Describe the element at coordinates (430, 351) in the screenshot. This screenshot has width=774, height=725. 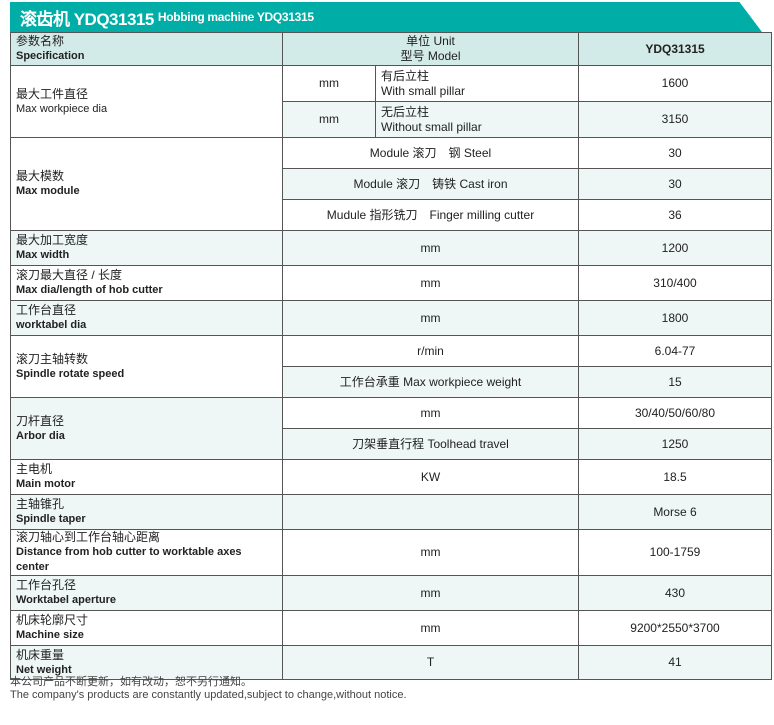
I see `unit-cell: r/min` at that location.